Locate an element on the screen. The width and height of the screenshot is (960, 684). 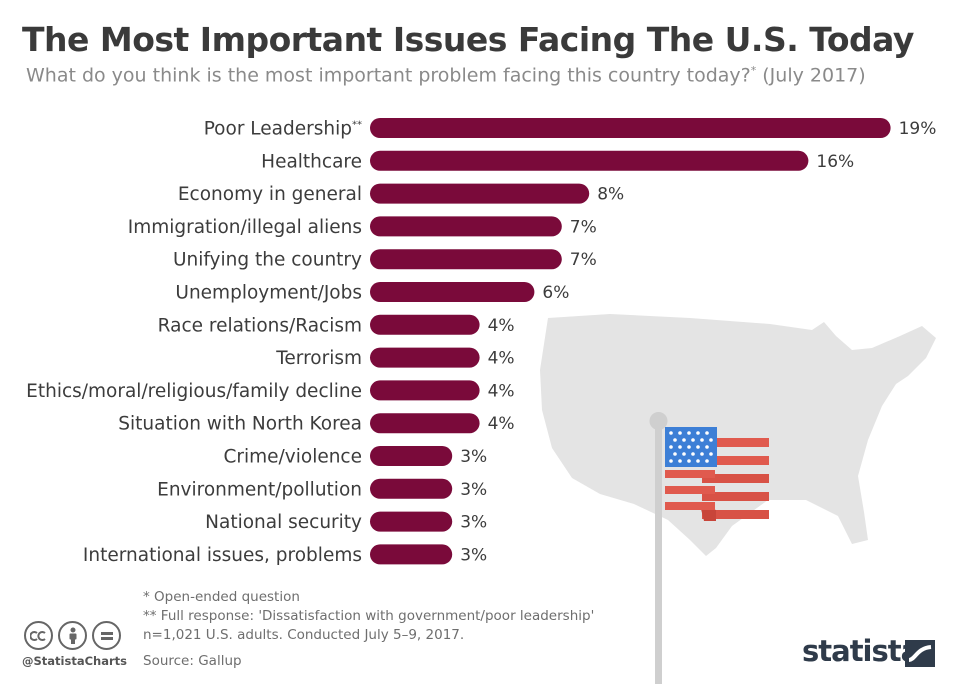
category-label: Situation with North Korea is located at coordinates (240, 424).